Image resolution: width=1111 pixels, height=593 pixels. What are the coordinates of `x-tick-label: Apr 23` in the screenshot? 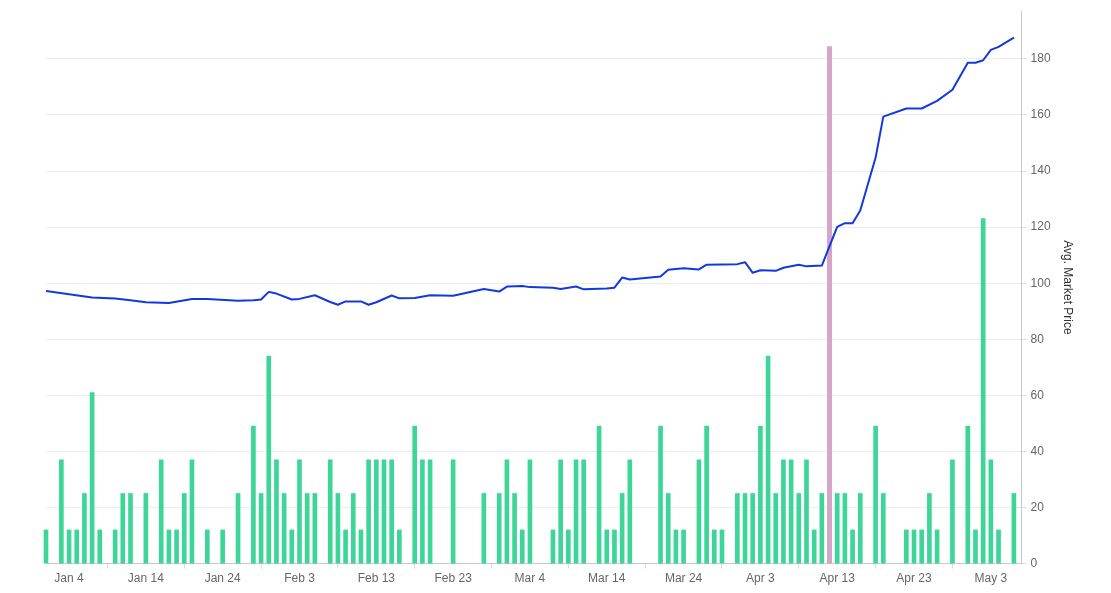 It's located at (914, 578).